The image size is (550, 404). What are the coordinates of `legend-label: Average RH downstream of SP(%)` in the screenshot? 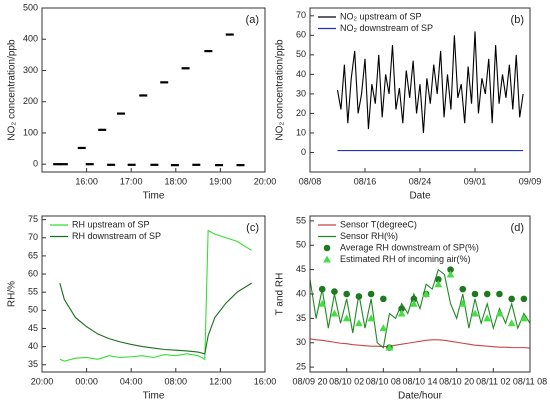 It's located at (409, 247).